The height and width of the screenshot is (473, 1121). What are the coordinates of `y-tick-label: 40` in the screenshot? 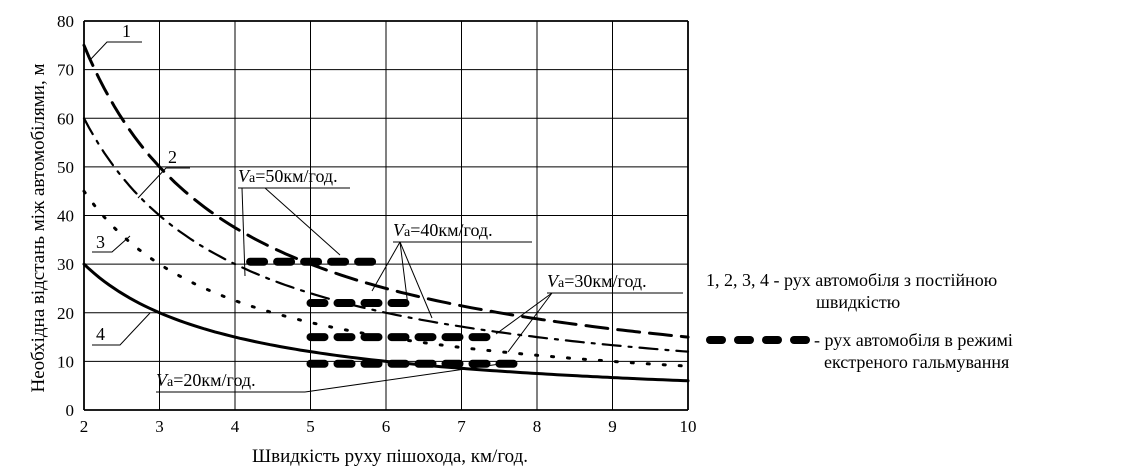 It's located at (65, 216).